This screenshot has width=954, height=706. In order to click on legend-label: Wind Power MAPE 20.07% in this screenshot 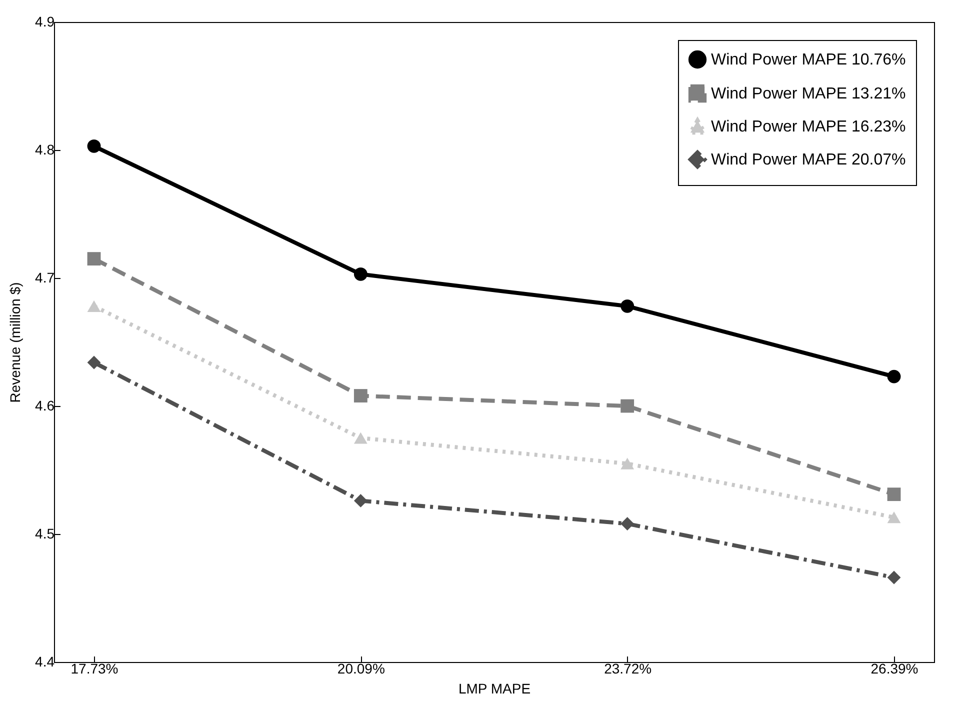, I will do `click(808, 160)`.